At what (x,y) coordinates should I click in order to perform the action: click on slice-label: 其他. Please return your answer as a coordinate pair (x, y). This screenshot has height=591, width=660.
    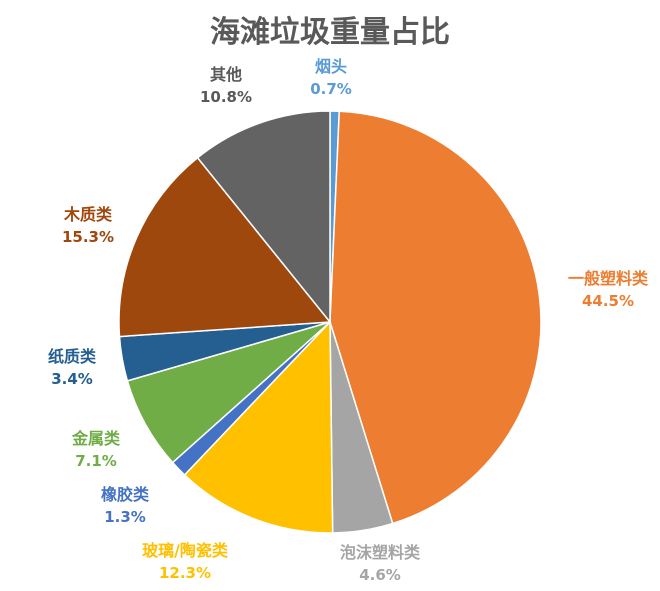
    Looking at the image, I should click on (226, 74).